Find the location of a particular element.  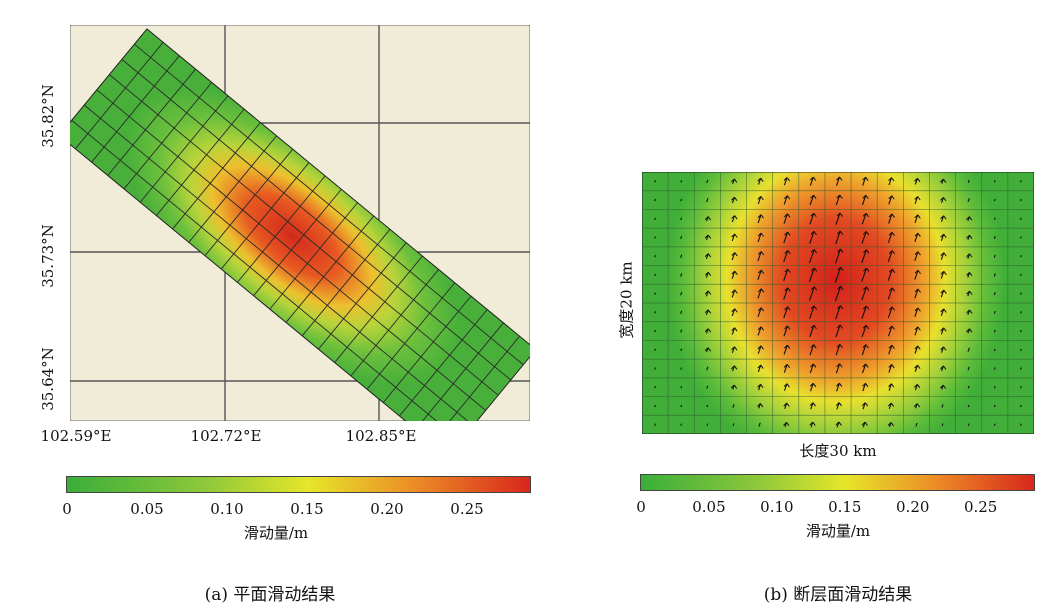

colorbar-tick-label: 0.15 is located at coordinates (845, 507).